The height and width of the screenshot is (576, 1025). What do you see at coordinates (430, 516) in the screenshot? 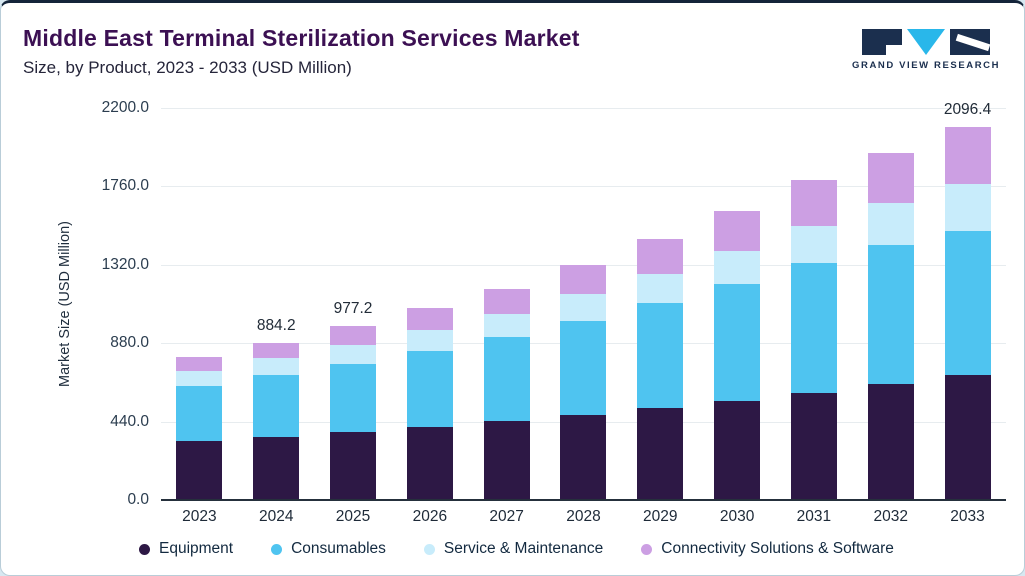
I see `x-axis-tick-label: 2026` at bounding box center [430, 516].